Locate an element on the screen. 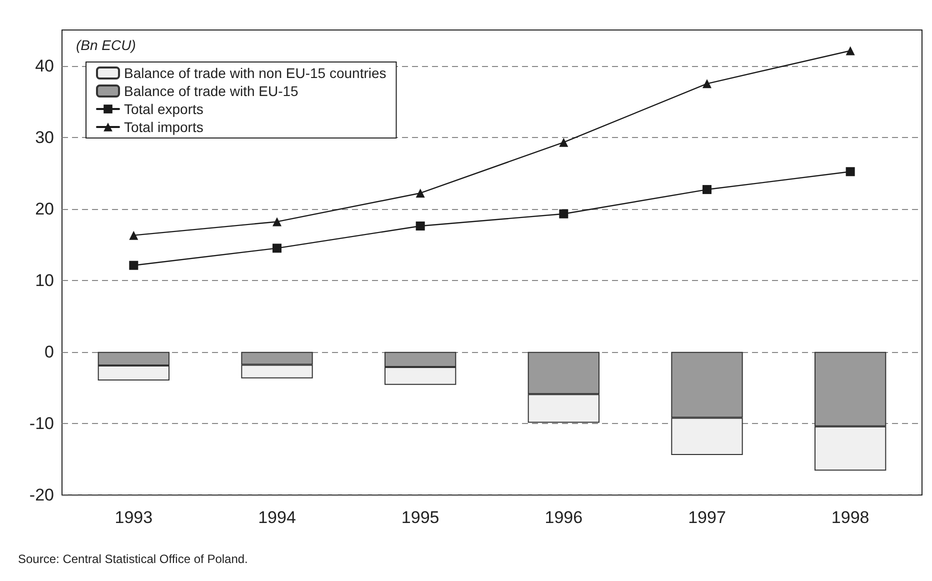 The height and width of the screenshot is (581, 932). y-tick-label: -10 is located at coordinates (41, 423).